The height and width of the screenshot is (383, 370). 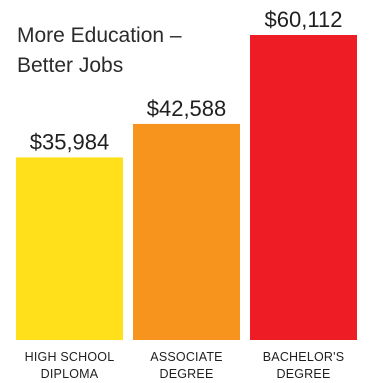 What do you see at coordinates (70, 141) in the screenshot?
I see `value-label-high-school-diploma: $35,984` at bounding box center [70, 141].